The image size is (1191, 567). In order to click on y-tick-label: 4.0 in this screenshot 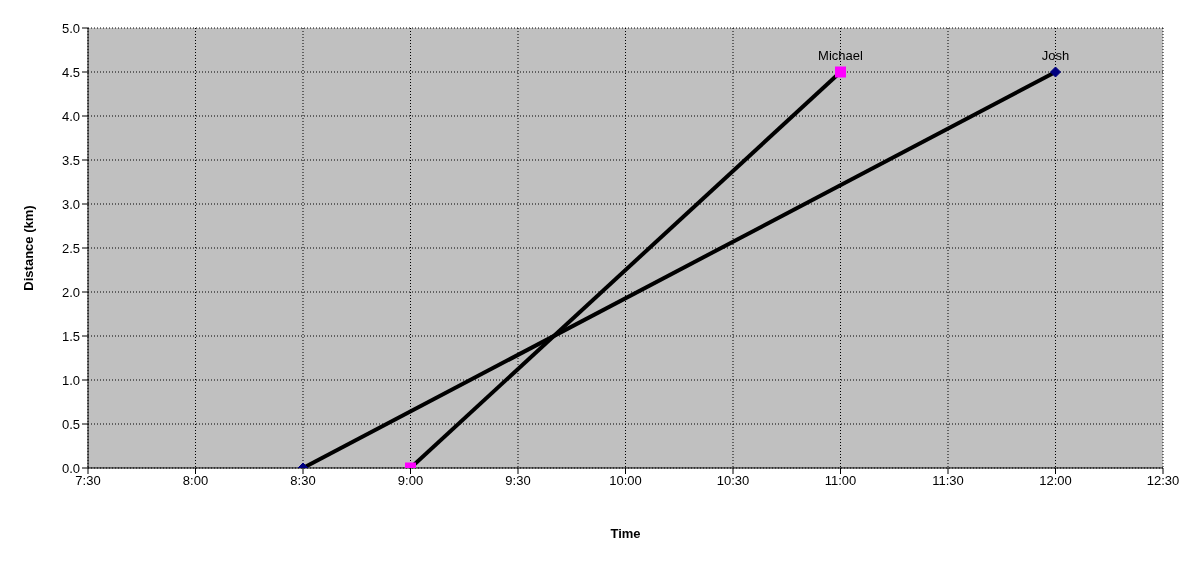, I will do `click(70, 116)`.